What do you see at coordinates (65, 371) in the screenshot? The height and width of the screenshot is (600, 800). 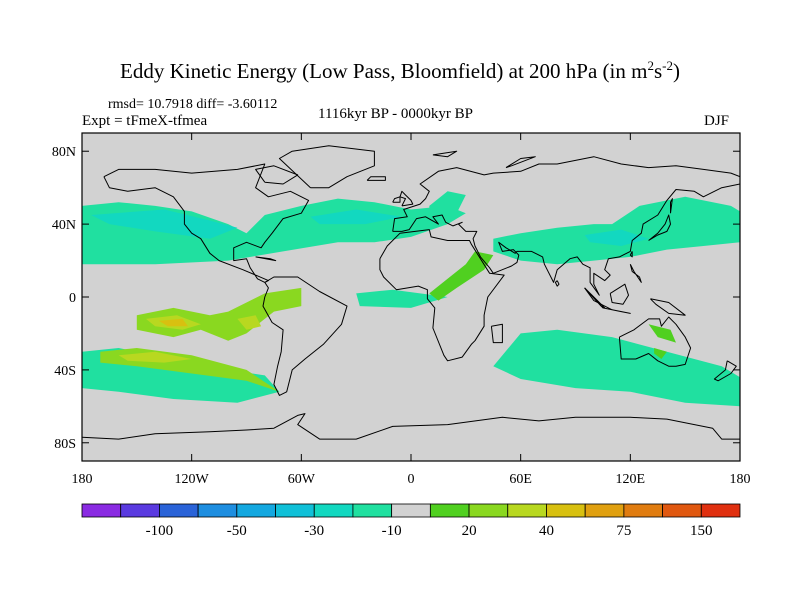 I see `y-tick-label: 40S` at bounding box center [65, 371].